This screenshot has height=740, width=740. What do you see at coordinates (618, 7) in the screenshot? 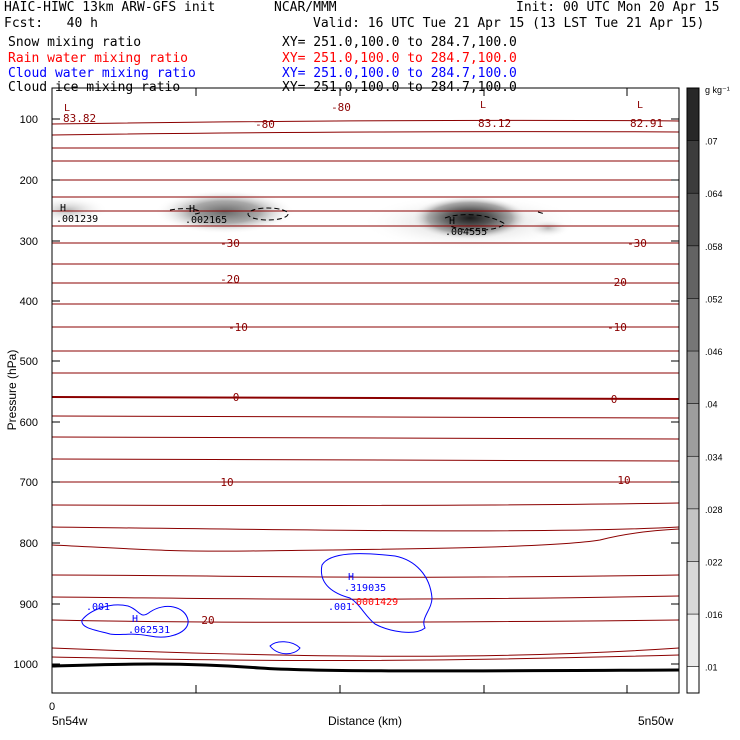
I see `init-time: Init: 00 UTC Mon 20 Apr 15` at bounding box center [618, 7].